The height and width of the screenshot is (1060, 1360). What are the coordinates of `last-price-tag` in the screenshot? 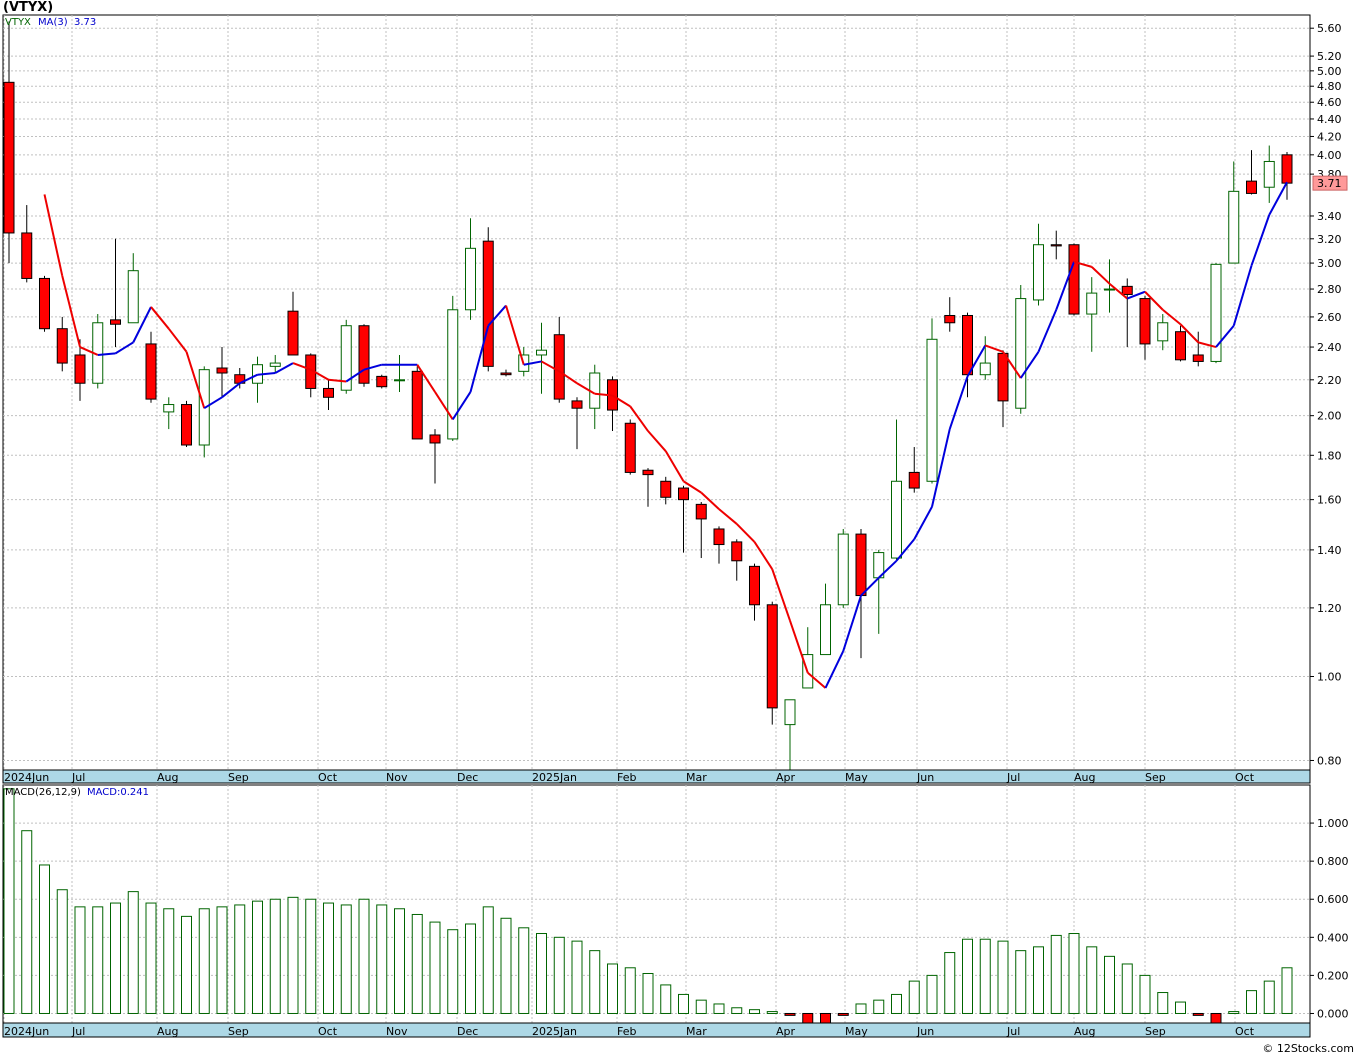 It's located at (1330, 183).